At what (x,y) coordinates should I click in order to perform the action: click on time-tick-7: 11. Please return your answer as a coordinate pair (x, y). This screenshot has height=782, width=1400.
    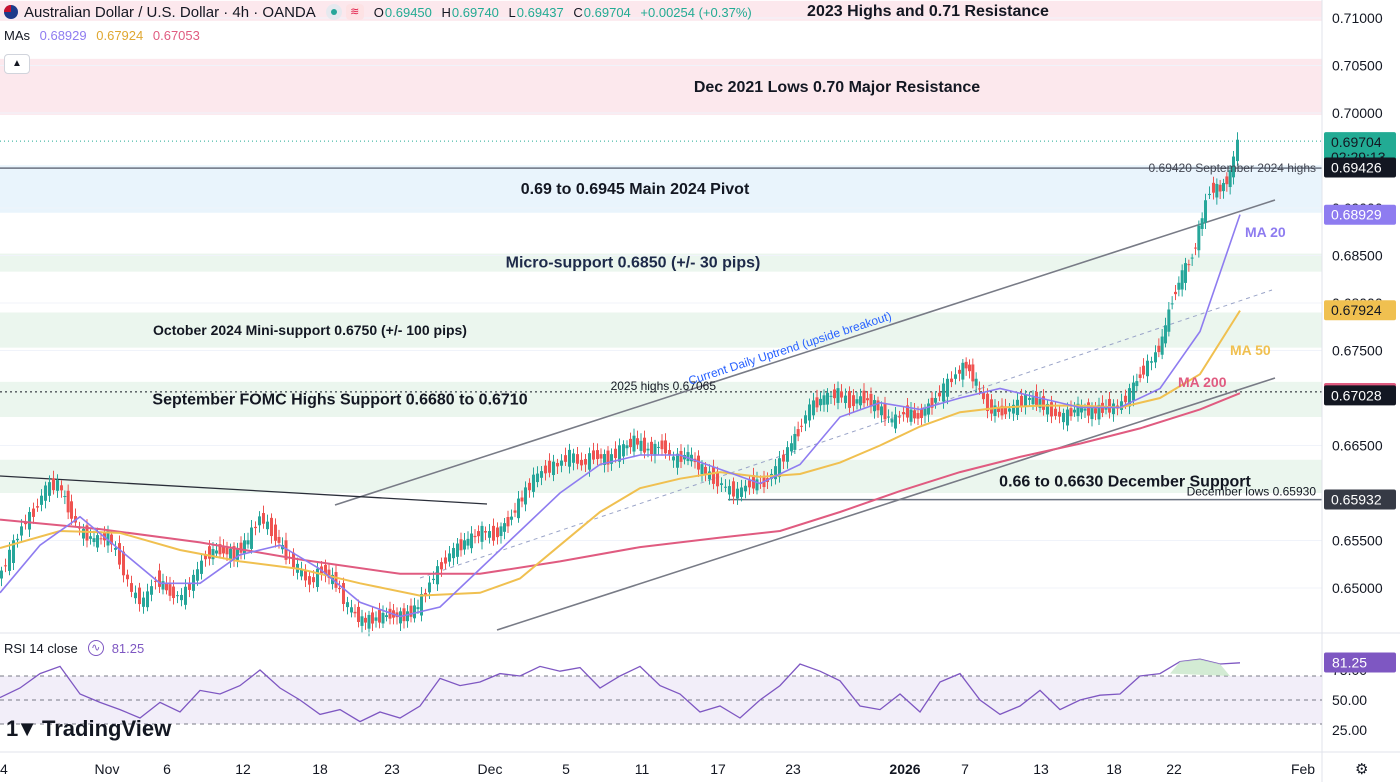
    Looking at the image, I should click on (642, 769).